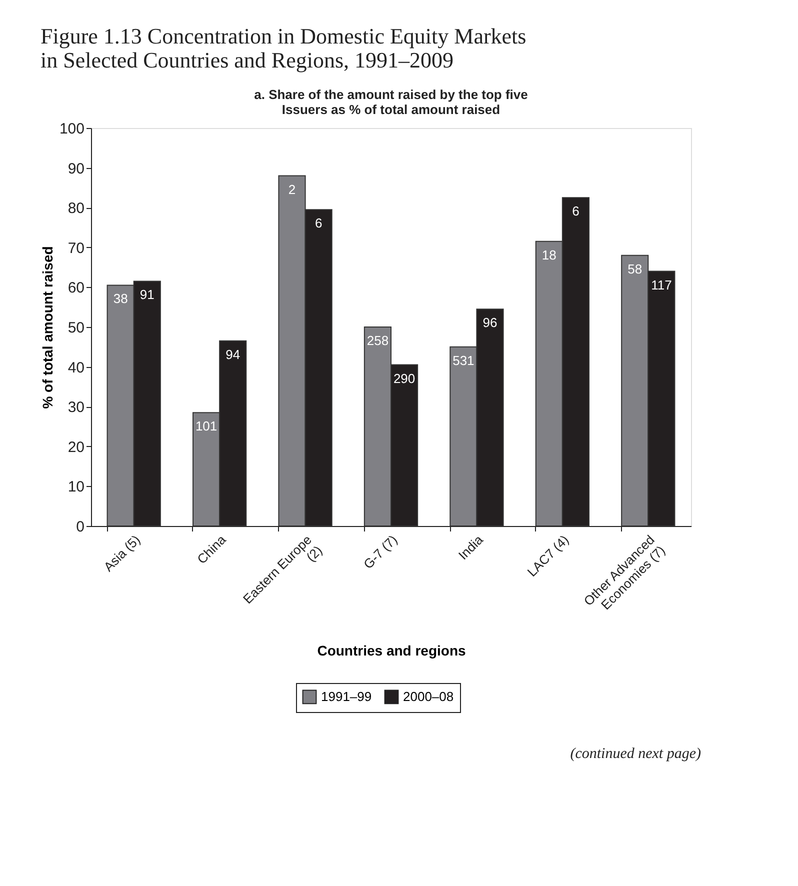  I want to click on y-tick-label: 90, so click(76, 169).